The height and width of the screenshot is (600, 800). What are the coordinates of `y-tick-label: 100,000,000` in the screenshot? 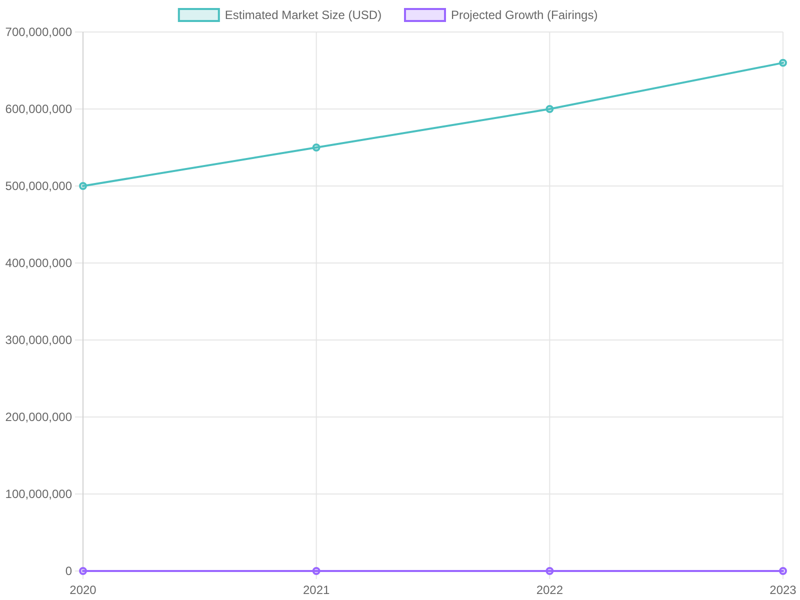 It's located at (38, 494).